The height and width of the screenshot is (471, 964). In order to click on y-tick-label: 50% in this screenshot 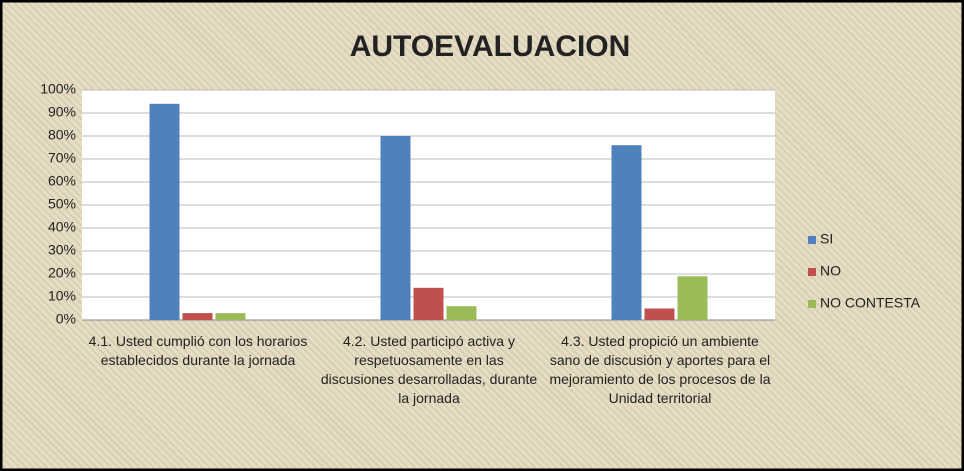, I will do `click(62, 204)`.